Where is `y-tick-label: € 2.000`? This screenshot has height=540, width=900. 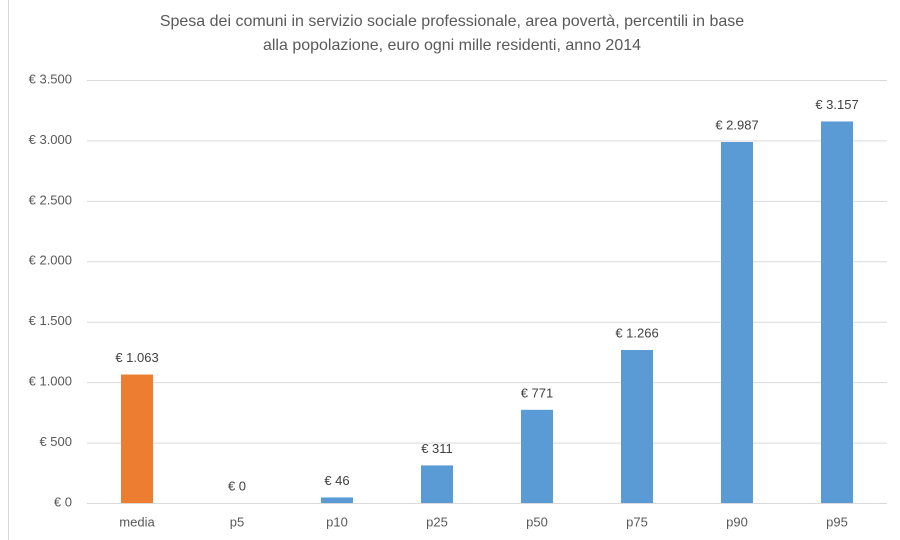 y-tick-label: € 2.000 is located at coordinates (50, 260).